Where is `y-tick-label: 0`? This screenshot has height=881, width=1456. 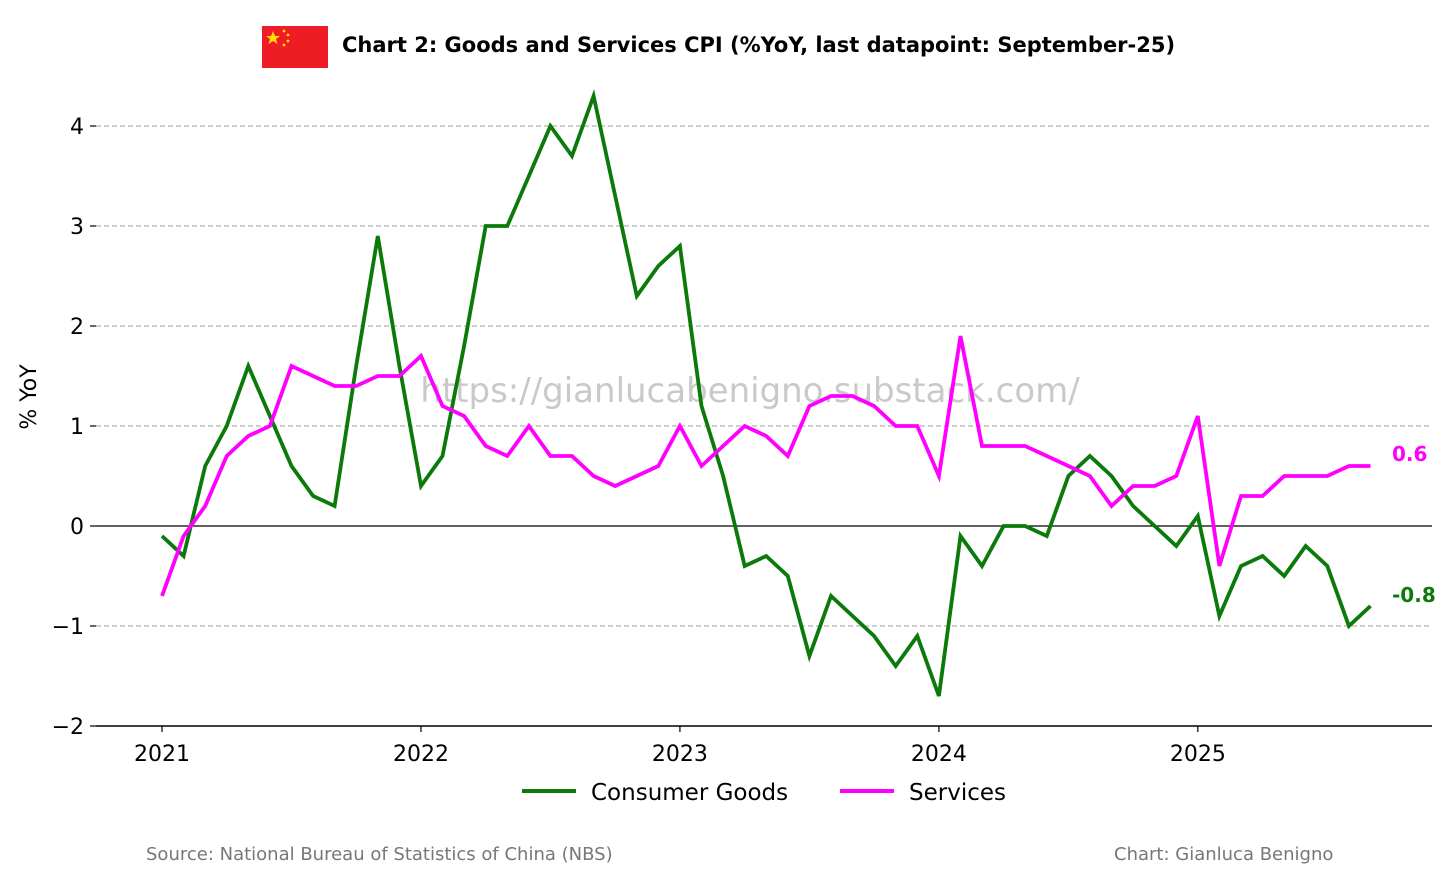
y-tick-label: 0 is located at coordinates (77, 527).